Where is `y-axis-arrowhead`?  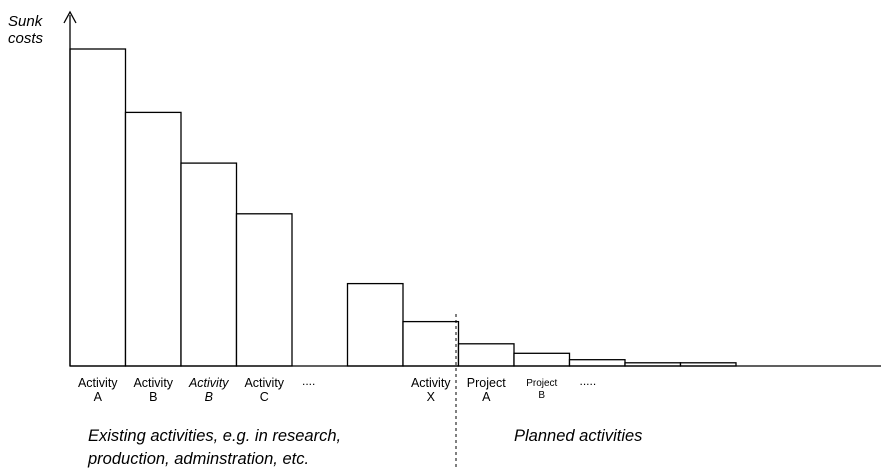
y-axis-arrowhead is located at coordinates (70, 17).